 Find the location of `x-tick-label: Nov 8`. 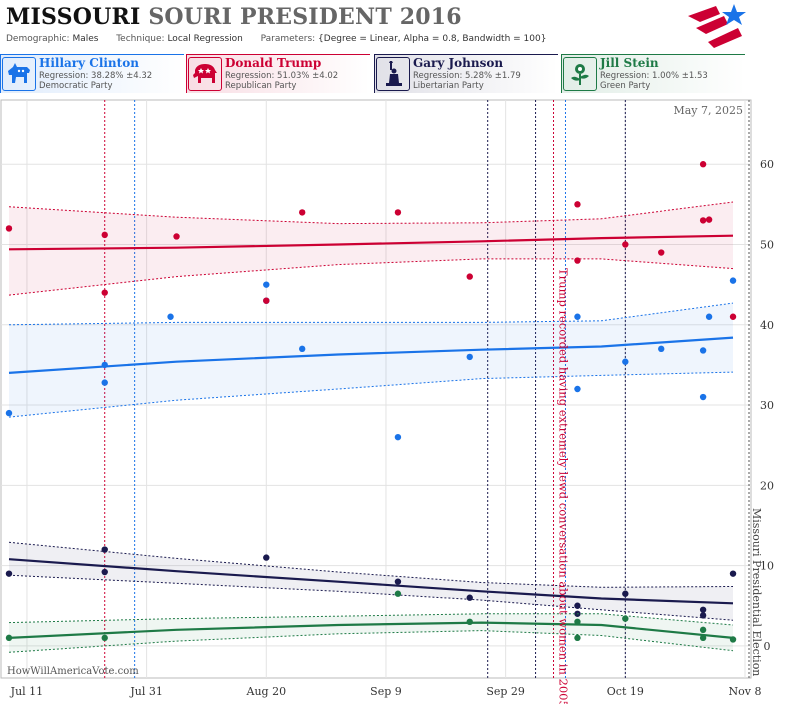

x-tick-label: Nov 8 is located at coordinates (745, 691).